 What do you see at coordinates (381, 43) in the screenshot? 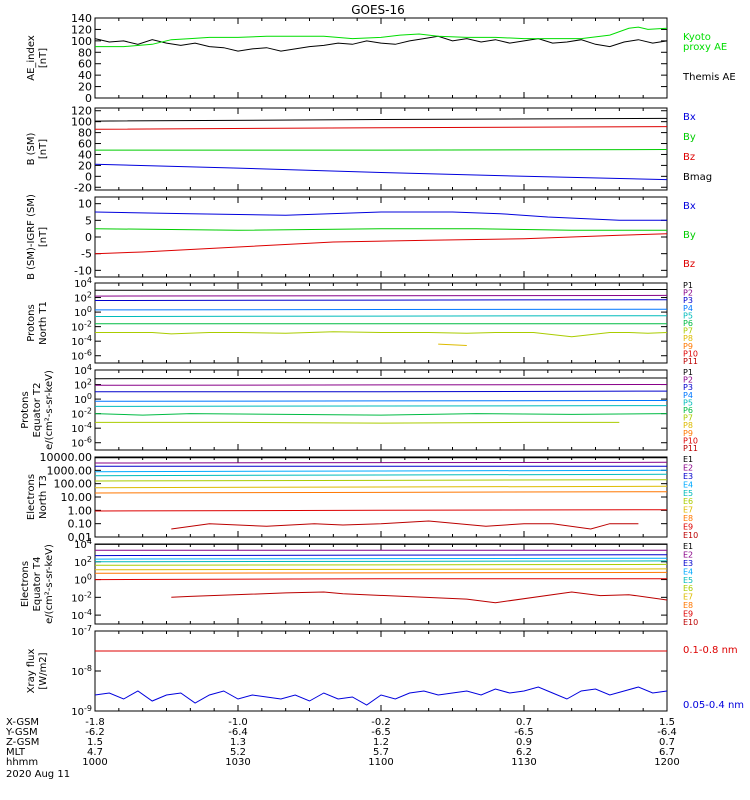
I see `series-themis-ae` at bounding box center [381, 43].